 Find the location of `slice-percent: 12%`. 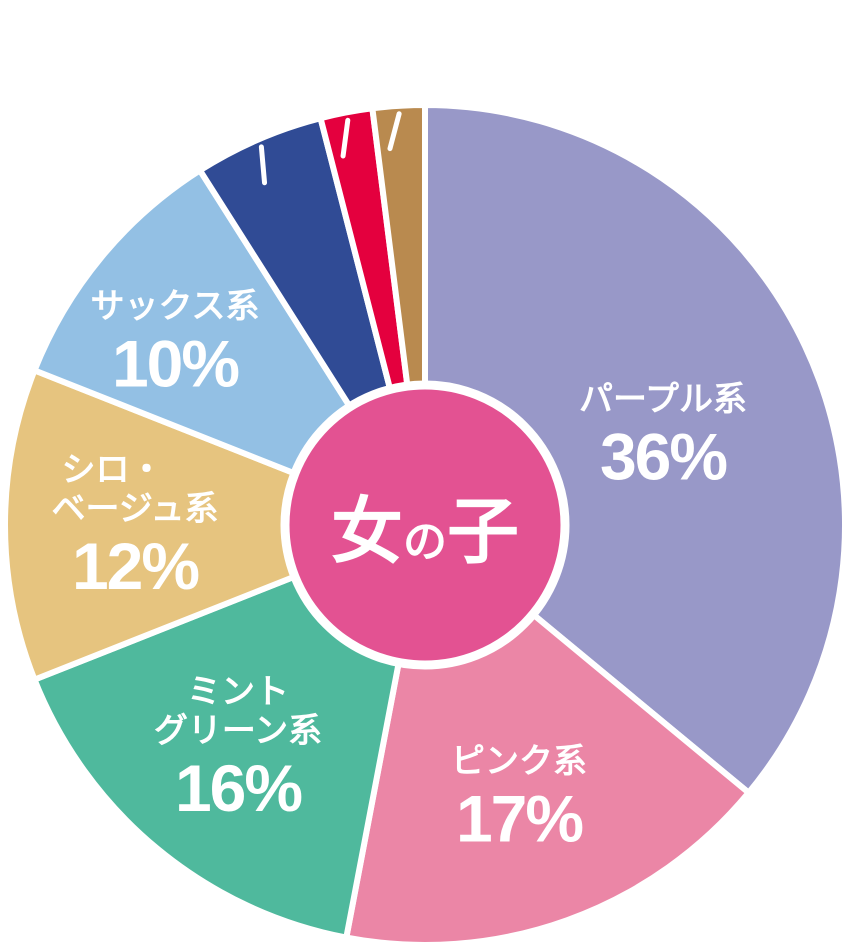

slice-percent: 12% is located at coordinates (135, 566).